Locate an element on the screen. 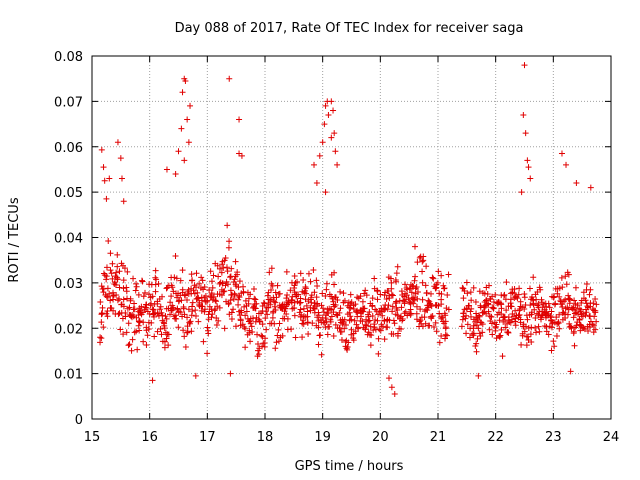  x-tick-label: 22 is located at coordinates (495, 437).